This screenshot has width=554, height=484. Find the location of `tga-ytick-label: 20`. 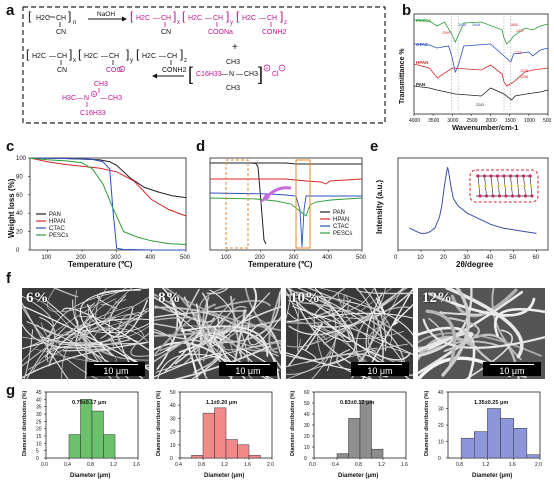

tga-ytick-label: 20 is located at coordinates (19, 233).